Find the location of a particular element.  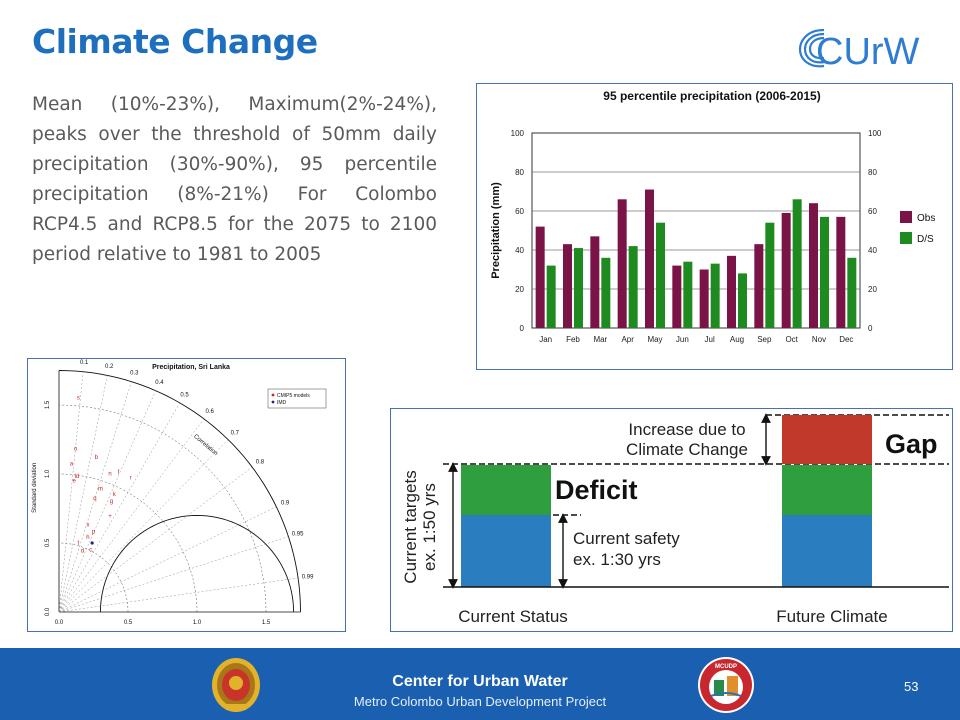

model-point: h is located at coordinates (87, 538).